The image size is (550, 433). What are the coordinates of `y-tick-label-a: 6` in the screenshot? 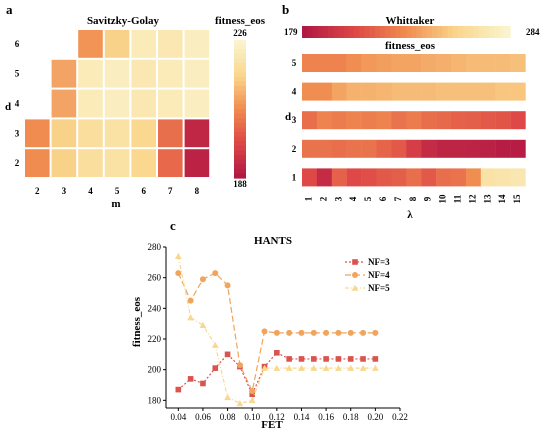 It's located at (17, 44).